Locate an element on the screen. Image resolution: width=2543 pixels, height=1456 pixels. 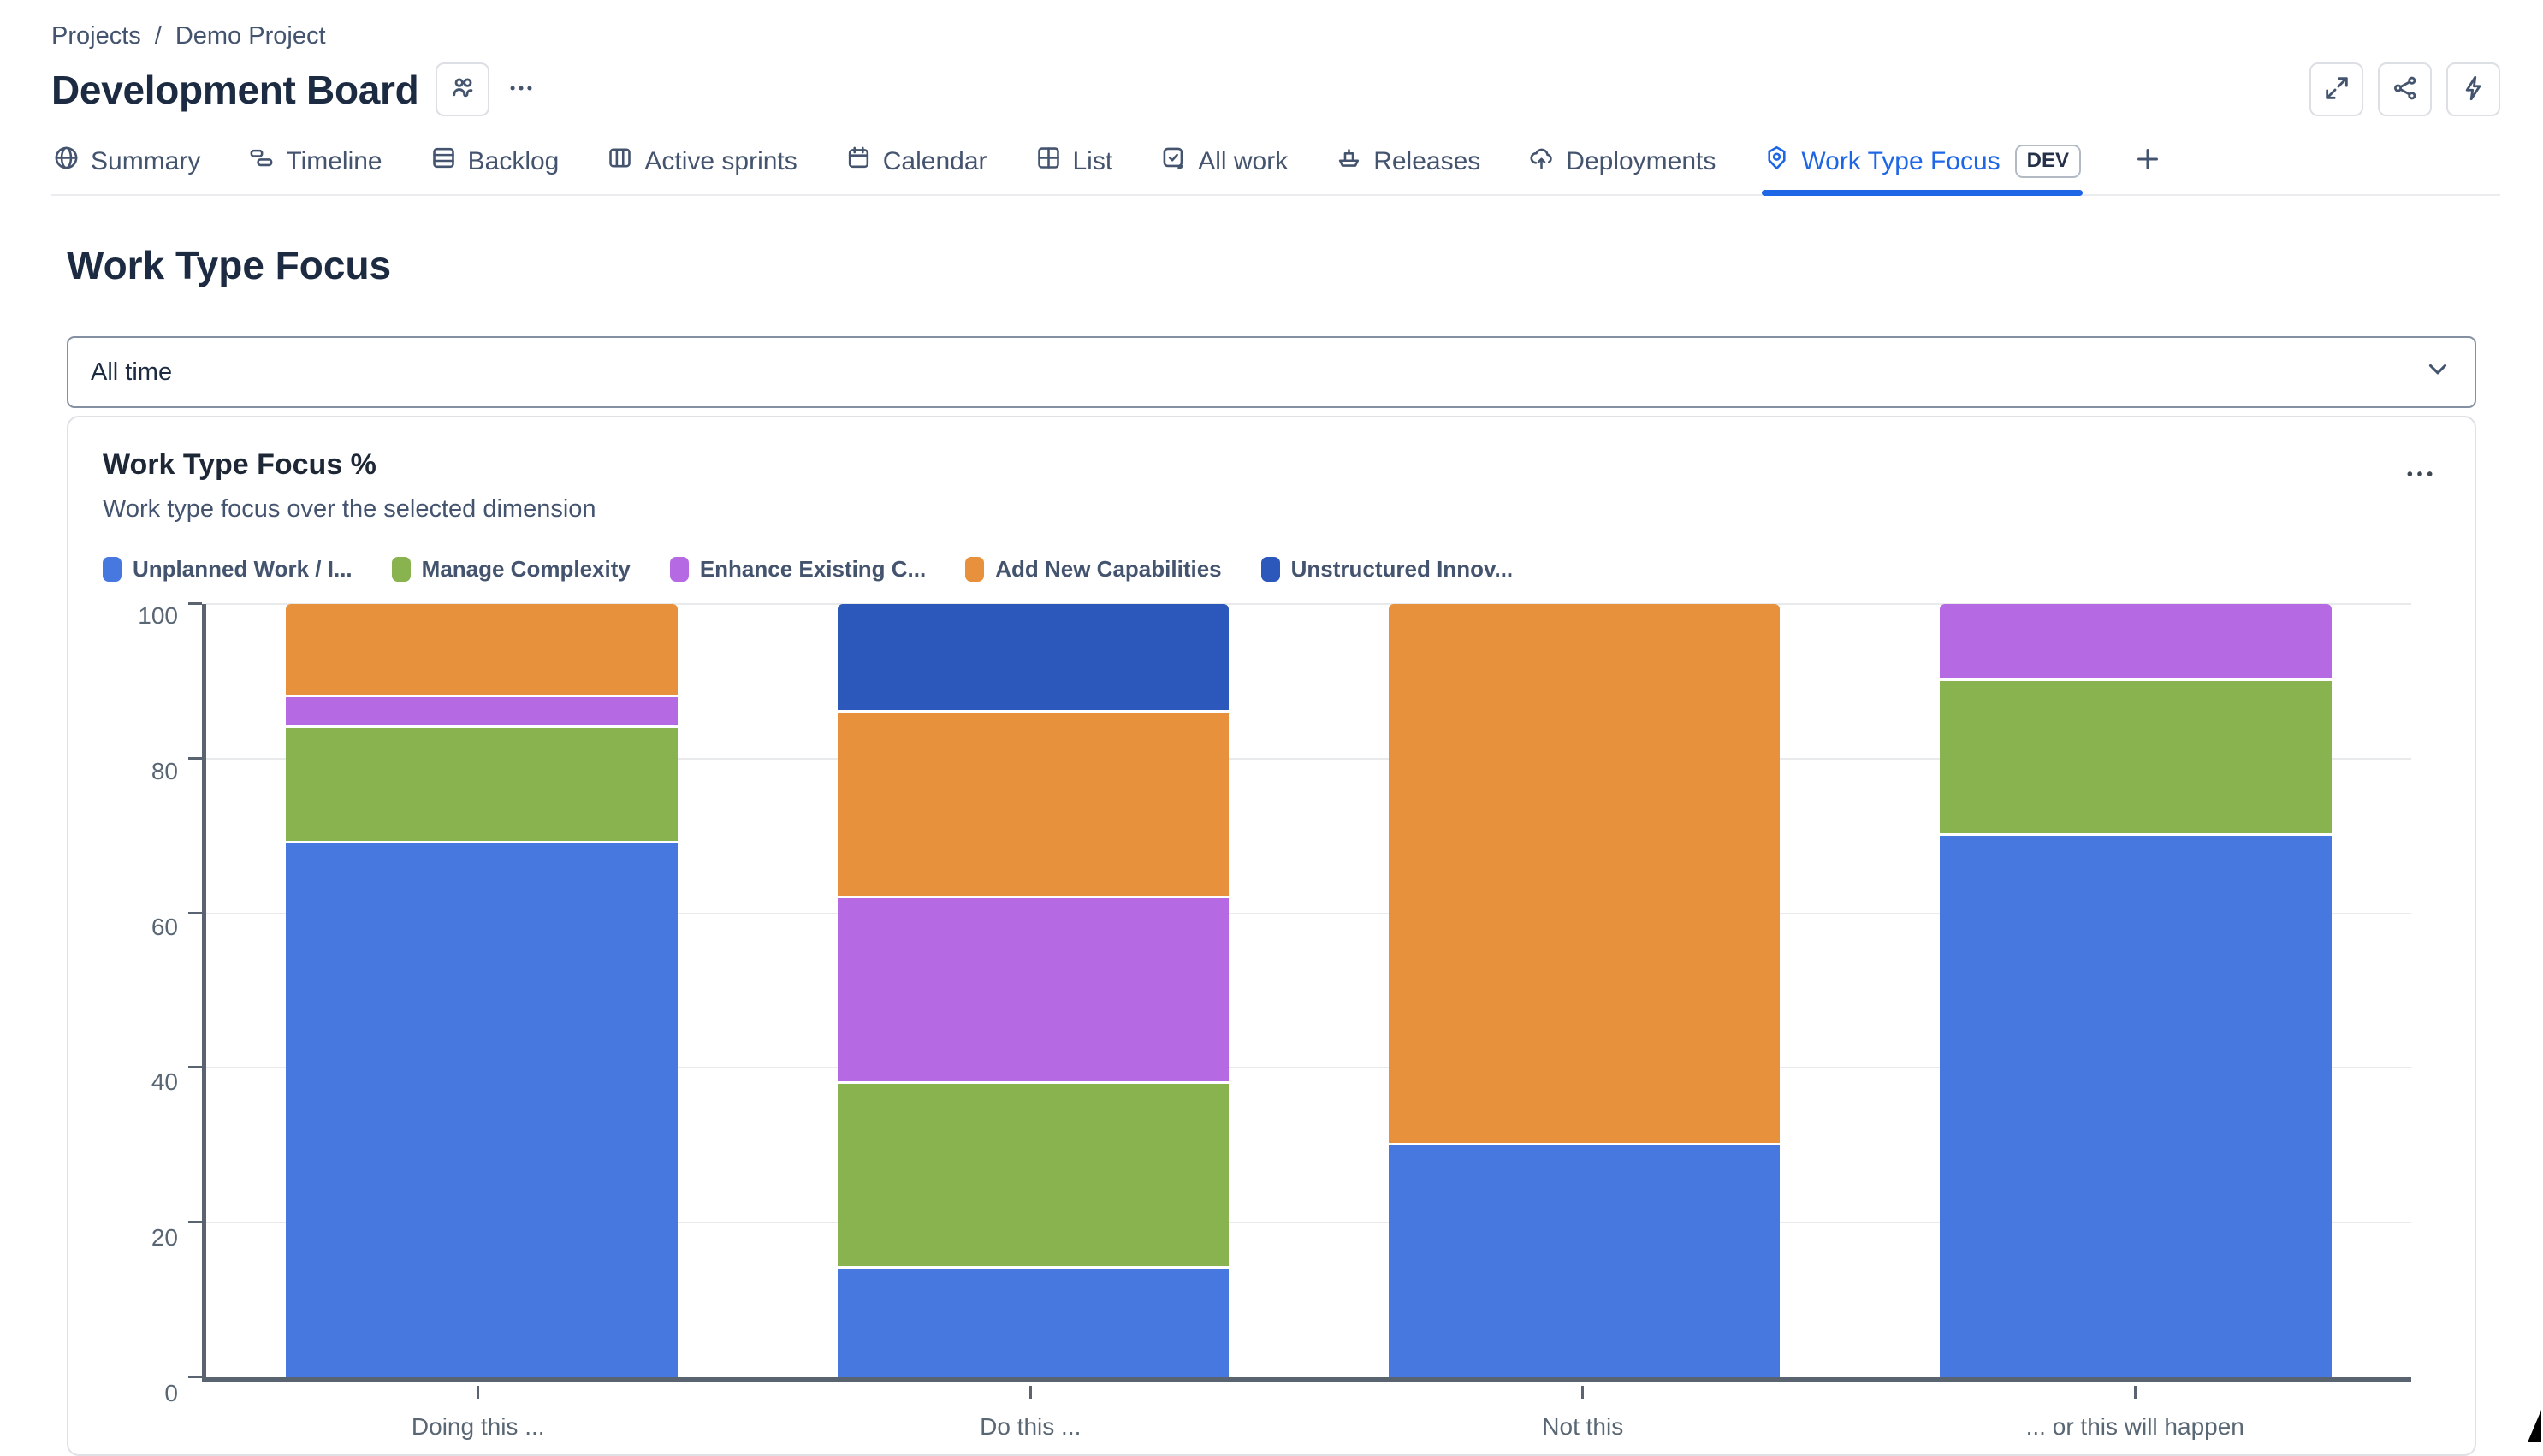
stacked-bar-doing-this is located at coordinates (482, 991).